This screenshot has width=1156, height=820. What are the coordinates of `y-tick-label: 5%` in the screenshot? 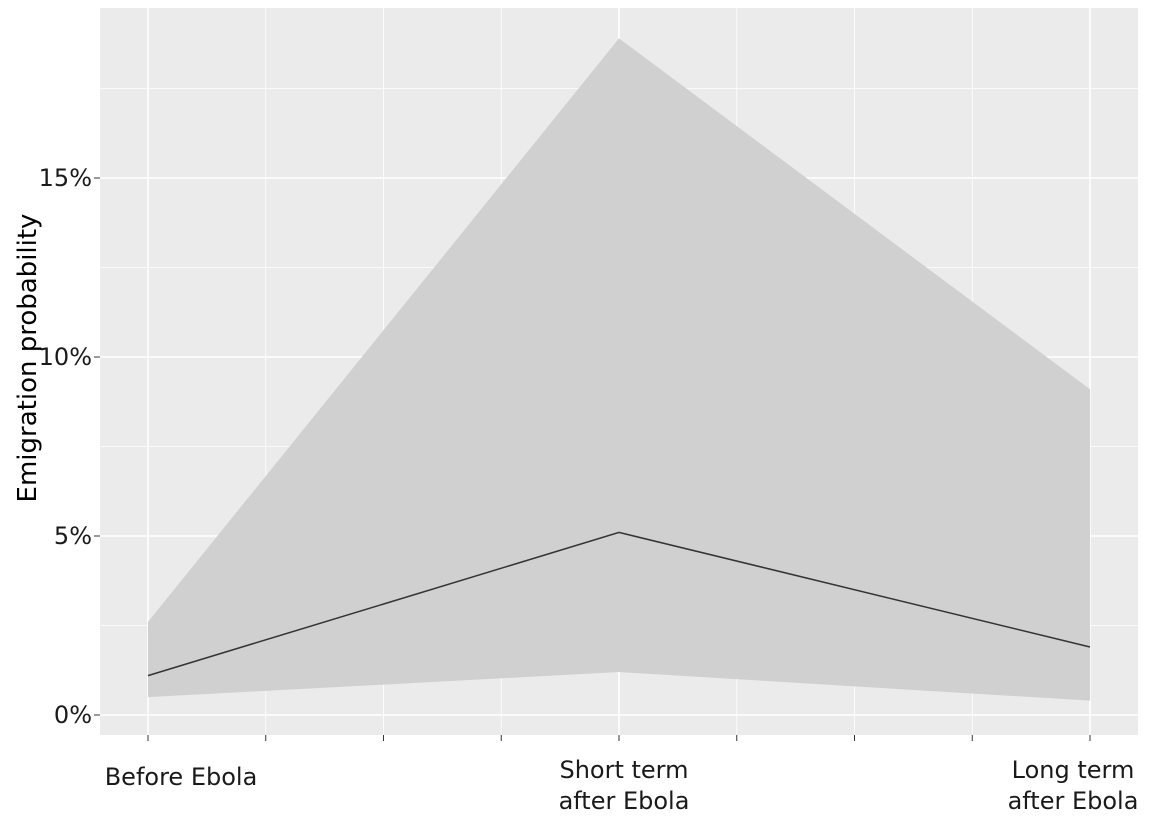 It's located at (73, 536).